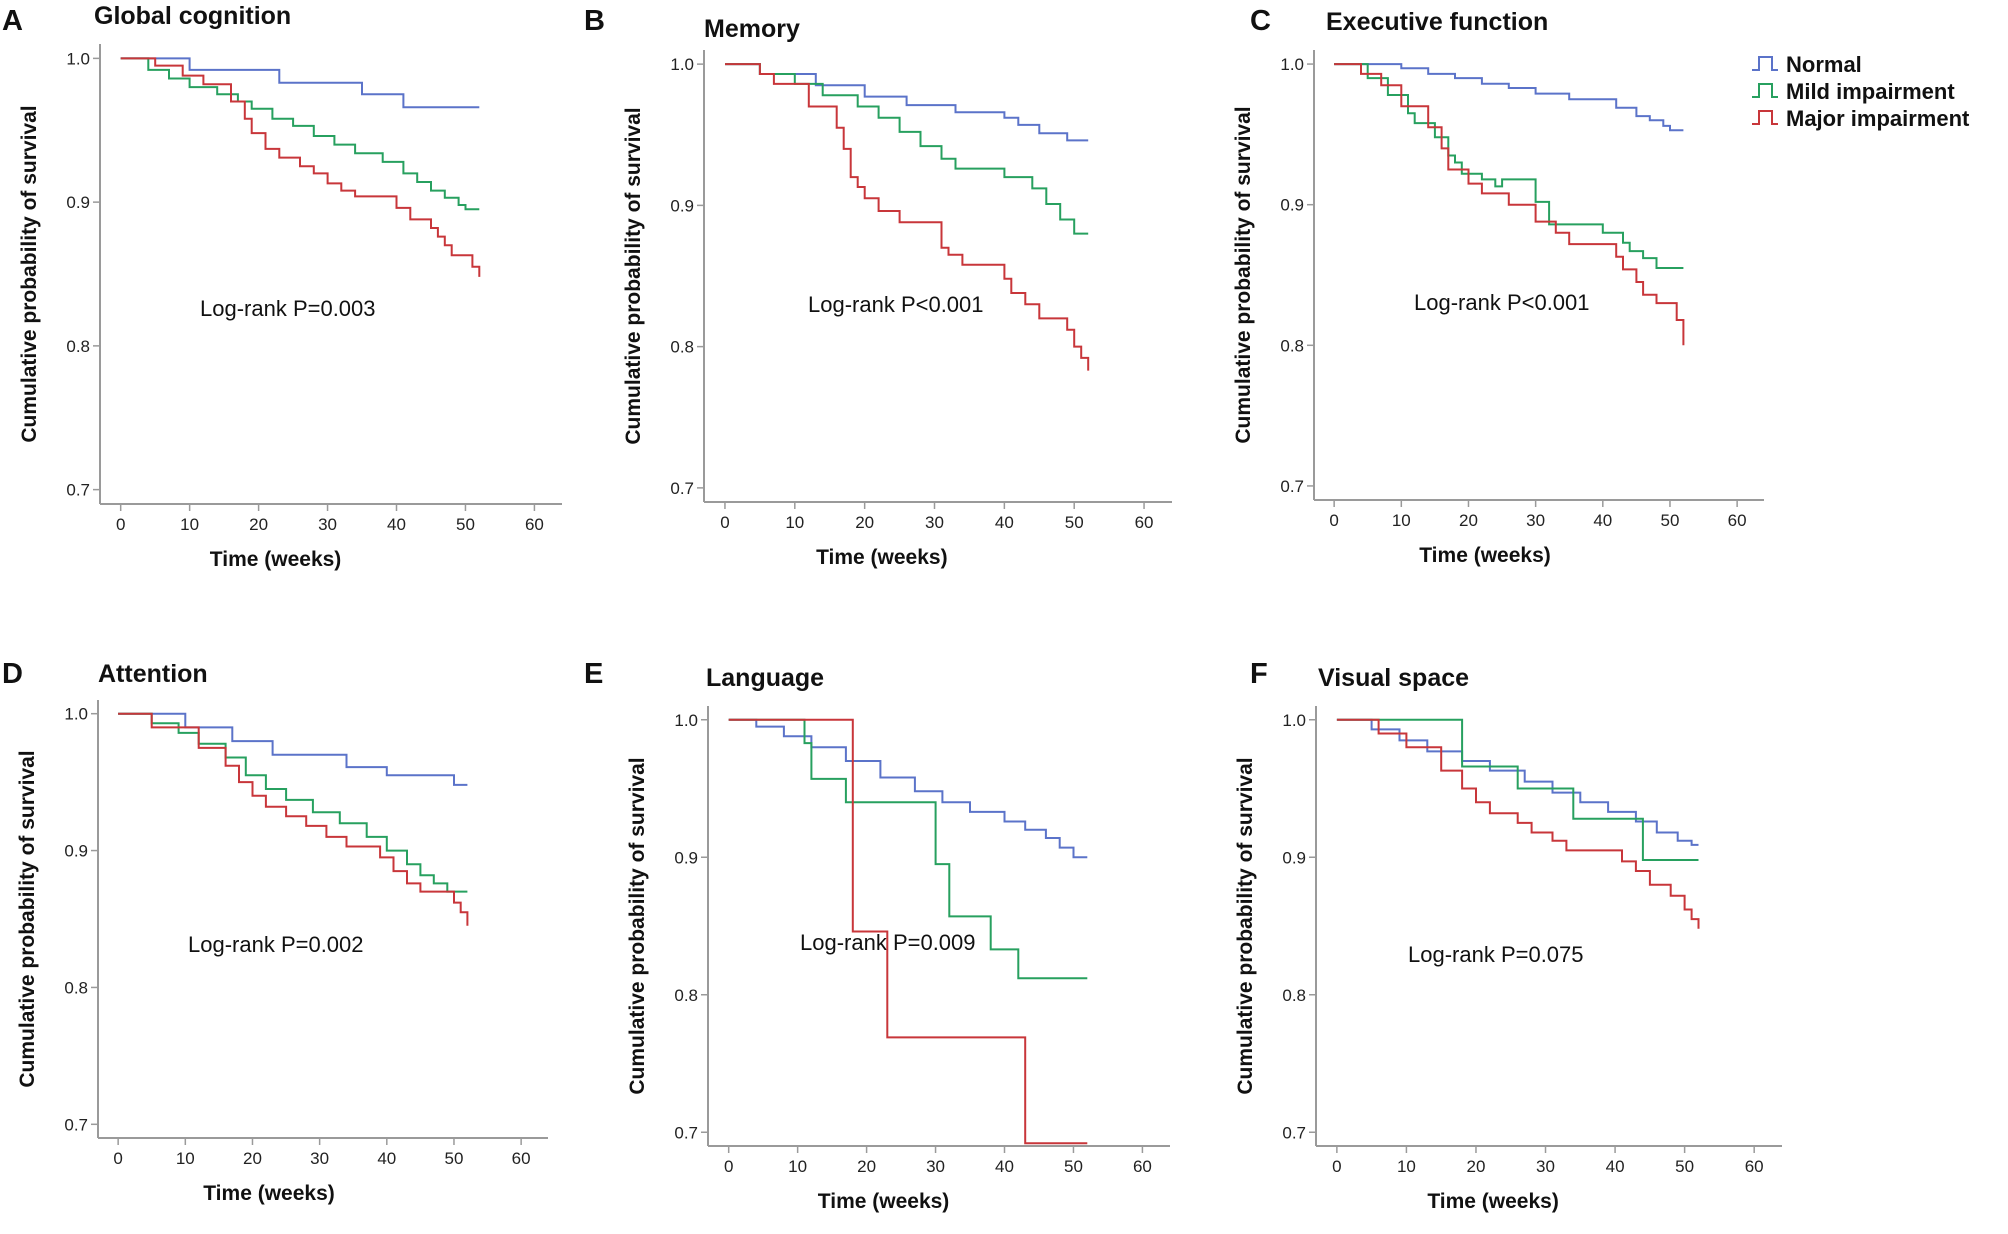 This screenshot has height=1234, width=2008. Describe the element at coordinates (192, 16) in the screenshot. I see `panel-title: Global cognition` at that location.